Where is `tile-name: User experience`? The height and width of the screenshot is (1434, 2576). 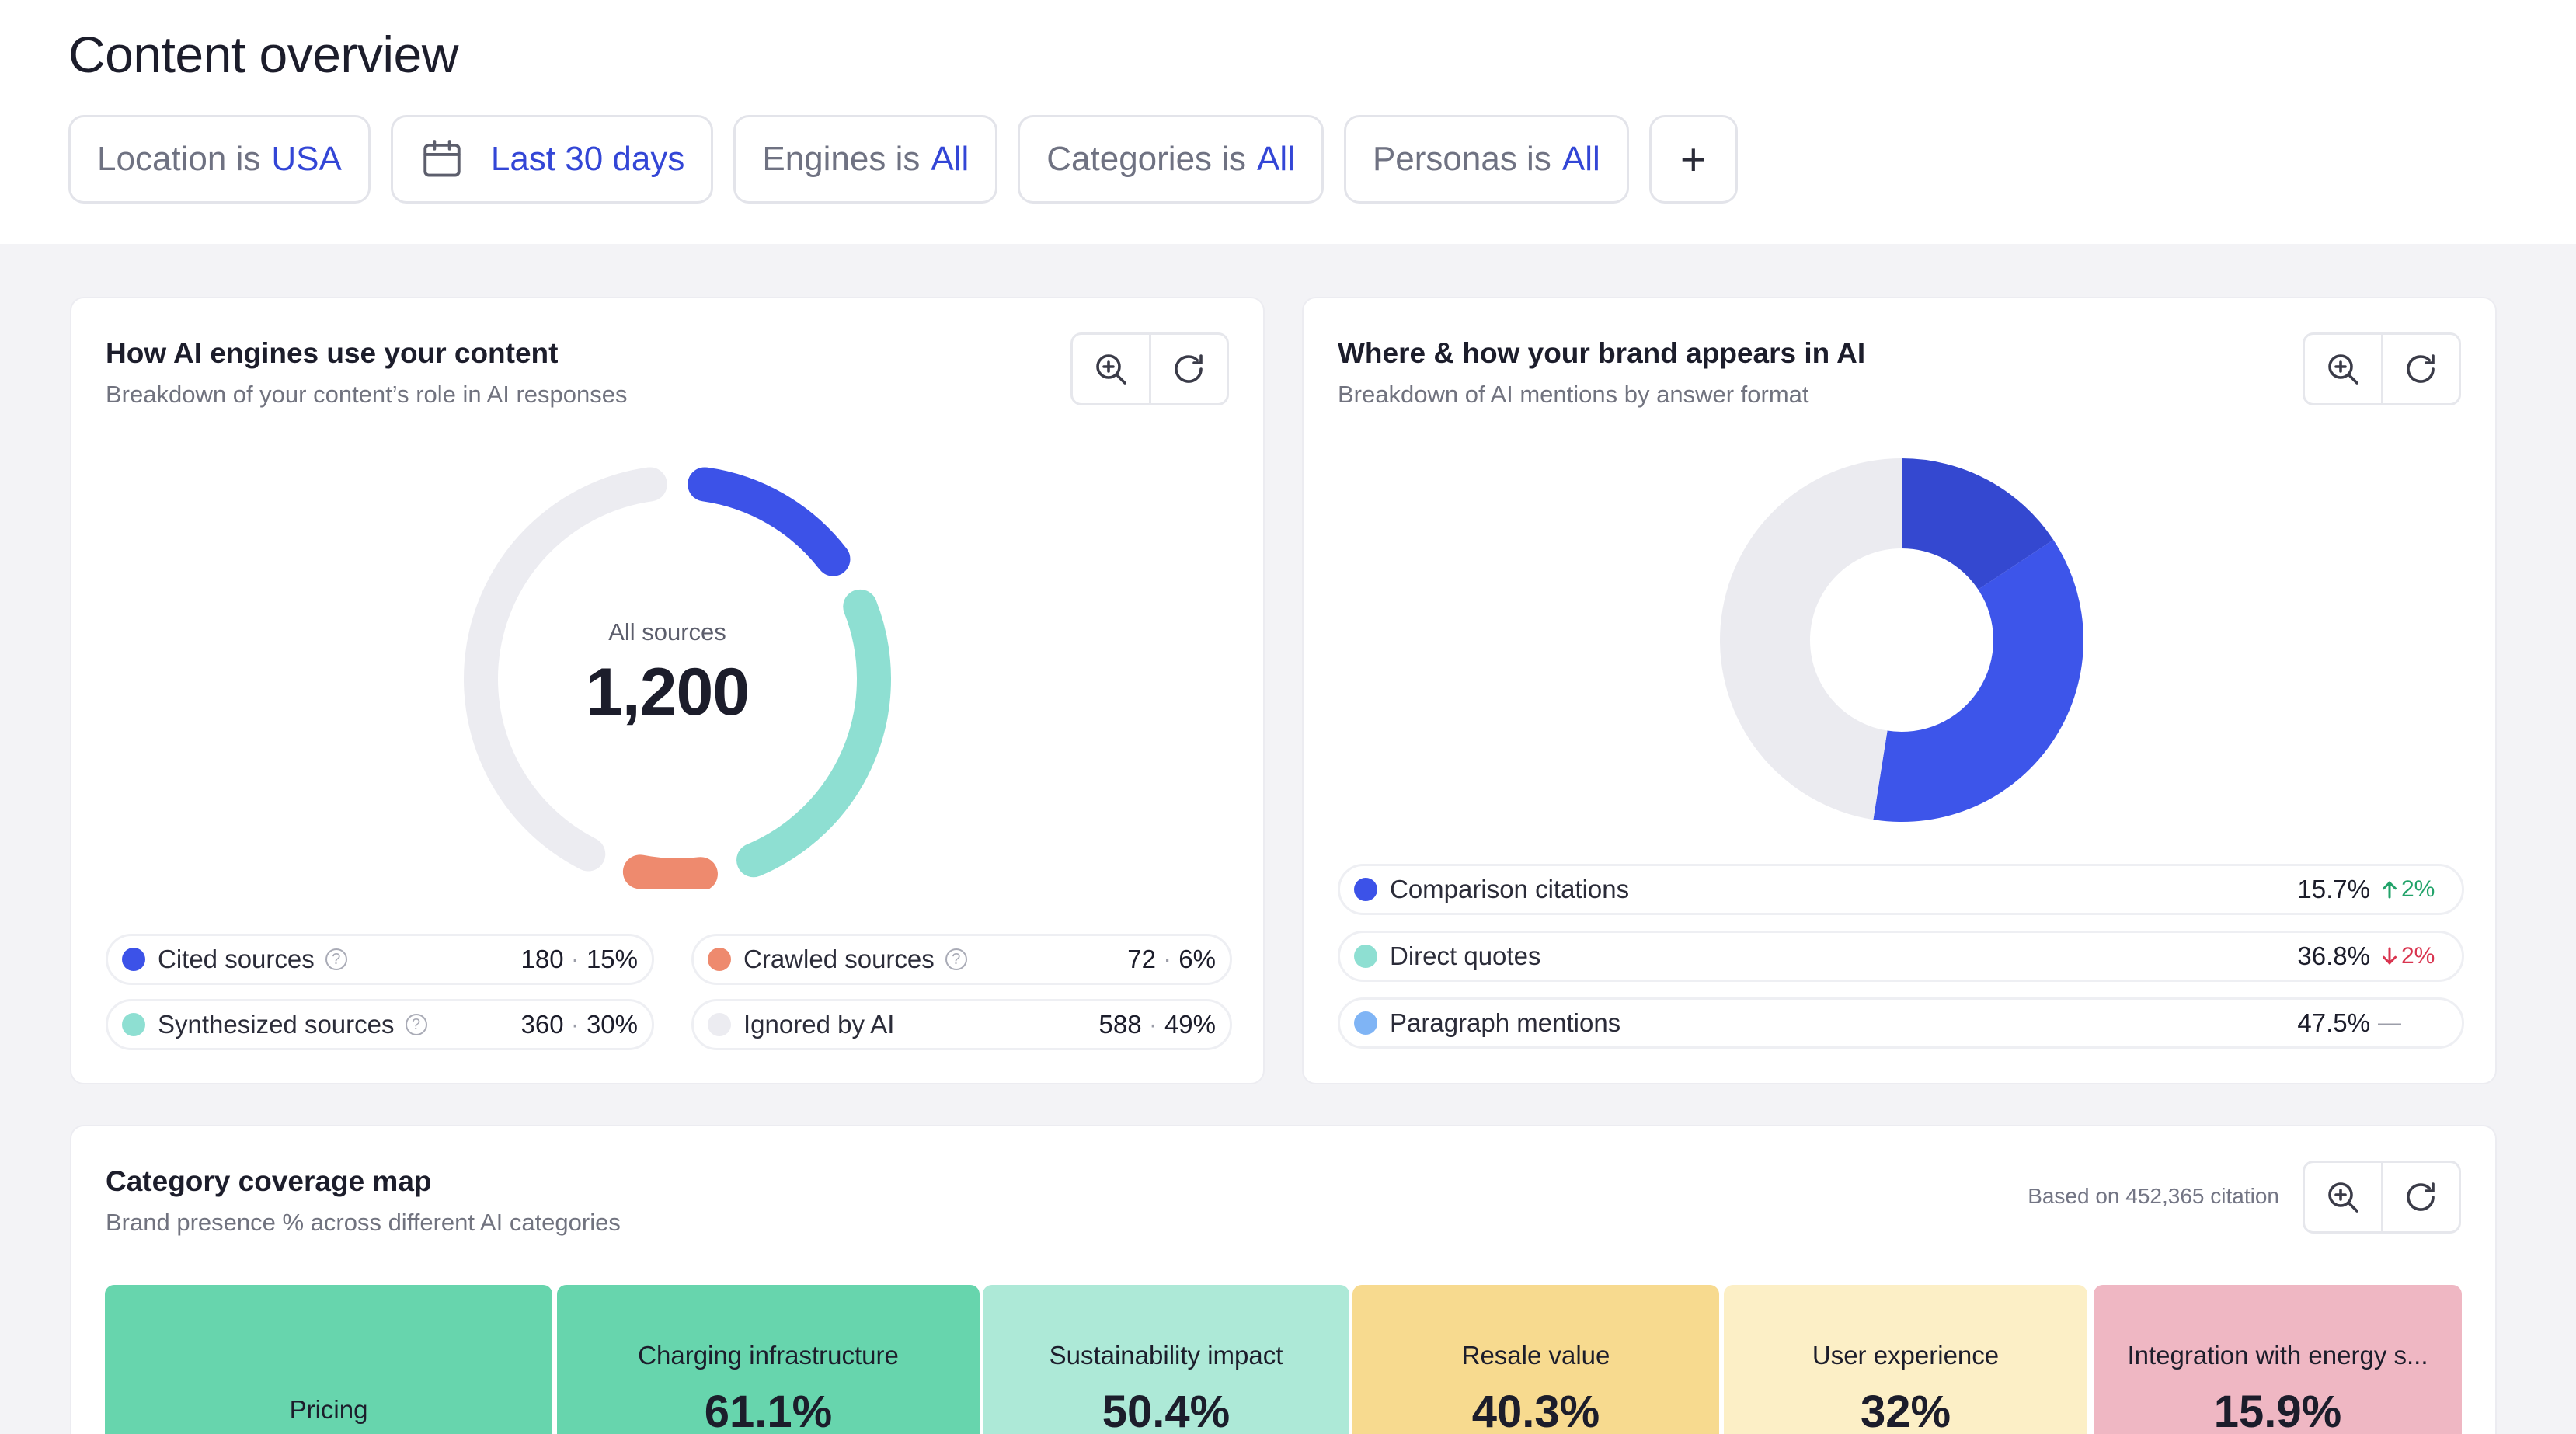 tile-name: User experience is located at coordinates (1906, 1355).